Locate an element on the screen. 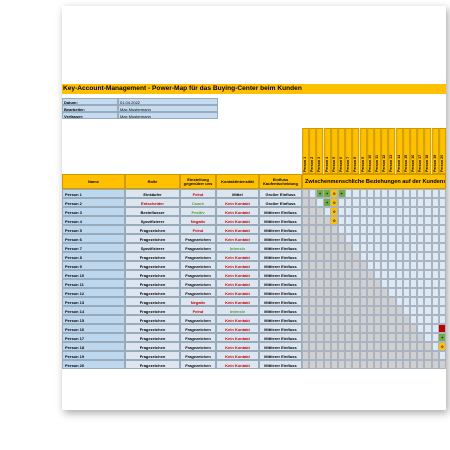 The width and height of the screenshot is (450, 450). cell: Person 18 is located at coordinates (93, 346).